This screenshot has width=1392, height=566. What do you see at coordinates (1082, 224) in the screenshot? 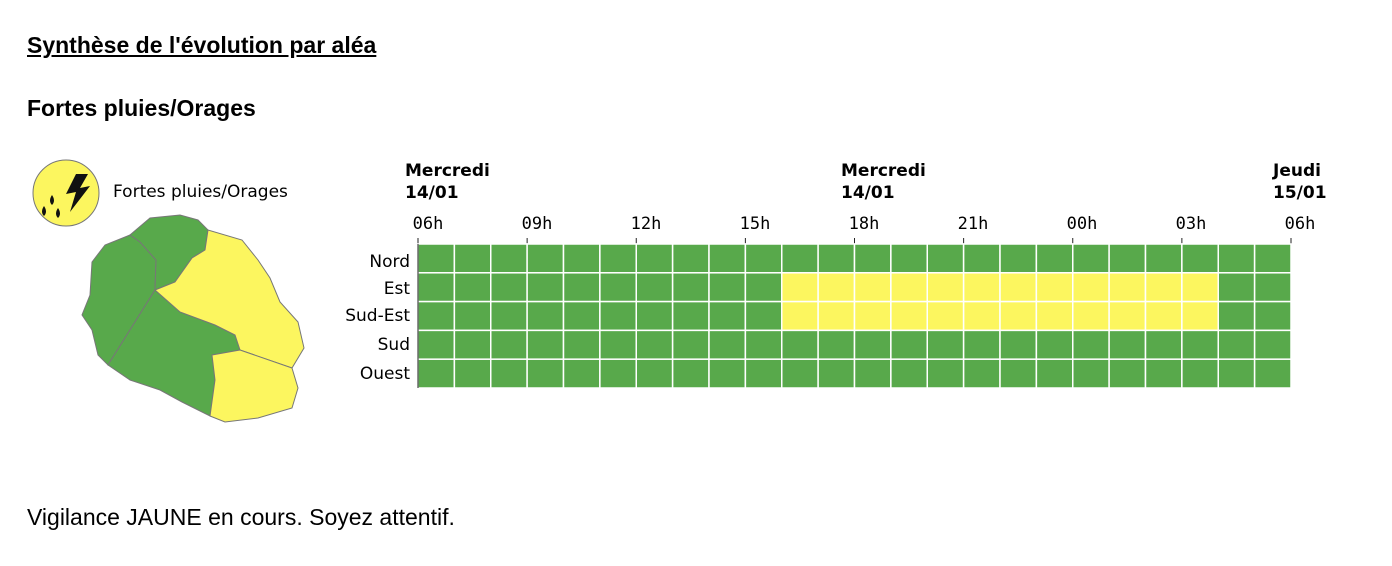
I see `hour-label: 00h` at bounding box center [1082, 224].